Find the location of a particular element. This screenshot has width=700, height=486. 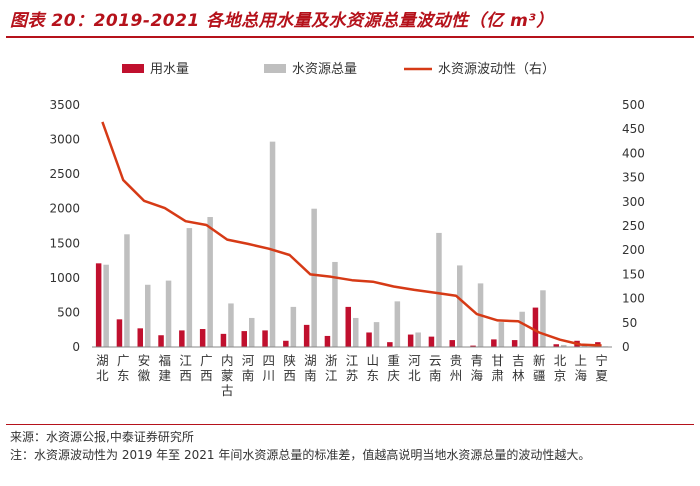

left-tick-label: 2500 is located at coordinates (64, 174).